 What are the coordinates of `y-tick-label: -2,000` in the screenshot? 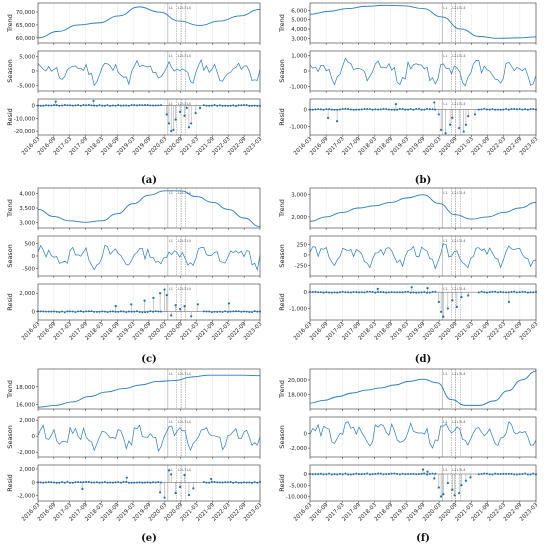 It's located at (298, 449).